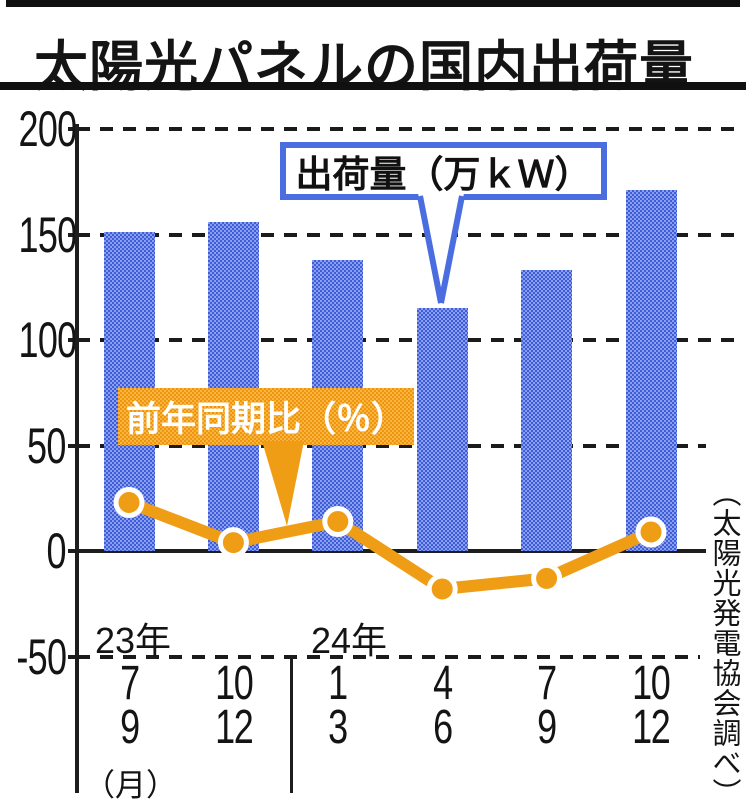 Image resolution: width=746 pixels, height=800 pixels. I want to click on y-tick-label-150: 150, so click(48, 234).